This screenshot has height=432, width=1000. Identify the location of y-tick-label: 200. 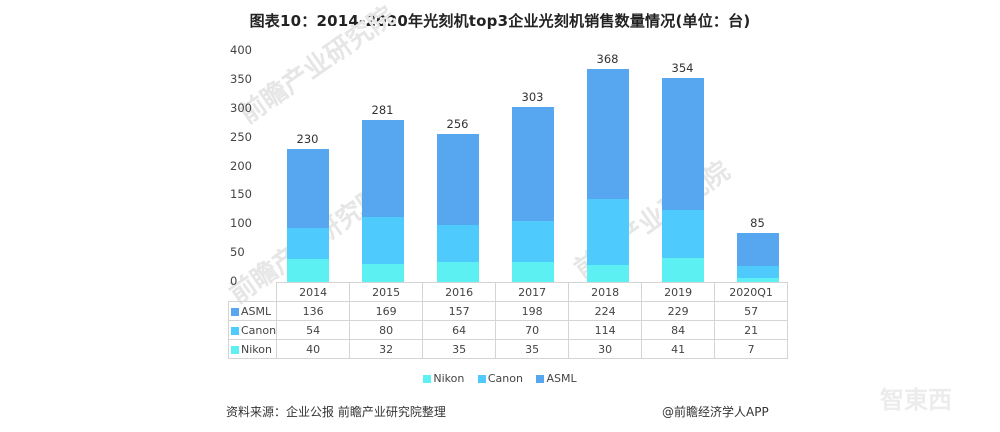
(241, 165).